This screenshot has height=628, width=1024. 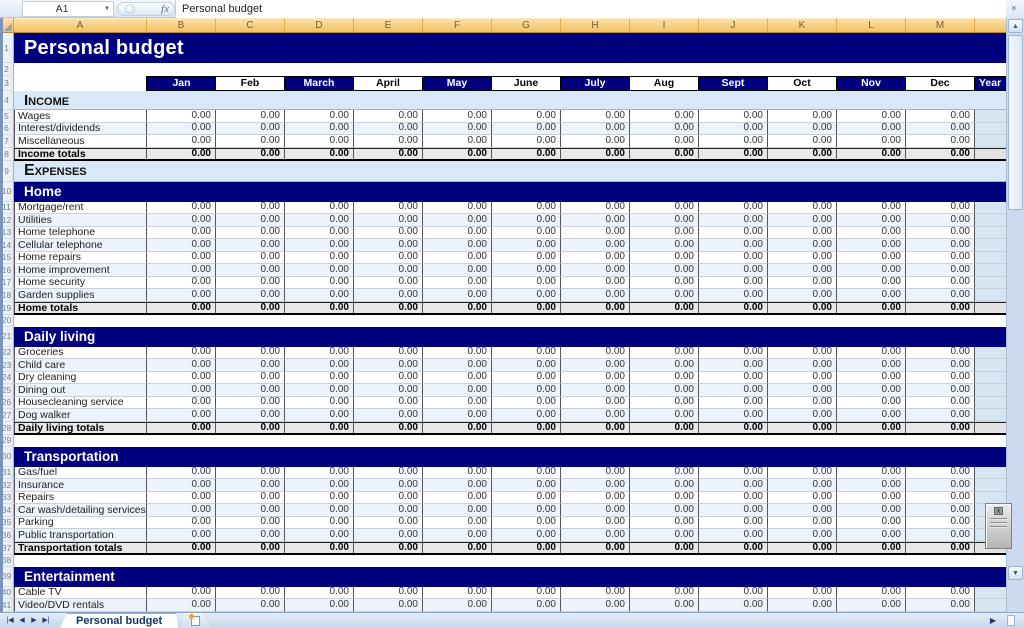 What do you see at coordinates (802, 522) in the screenshot?
I see `cell-K35: 0.00` at bounding box center [802, 522].